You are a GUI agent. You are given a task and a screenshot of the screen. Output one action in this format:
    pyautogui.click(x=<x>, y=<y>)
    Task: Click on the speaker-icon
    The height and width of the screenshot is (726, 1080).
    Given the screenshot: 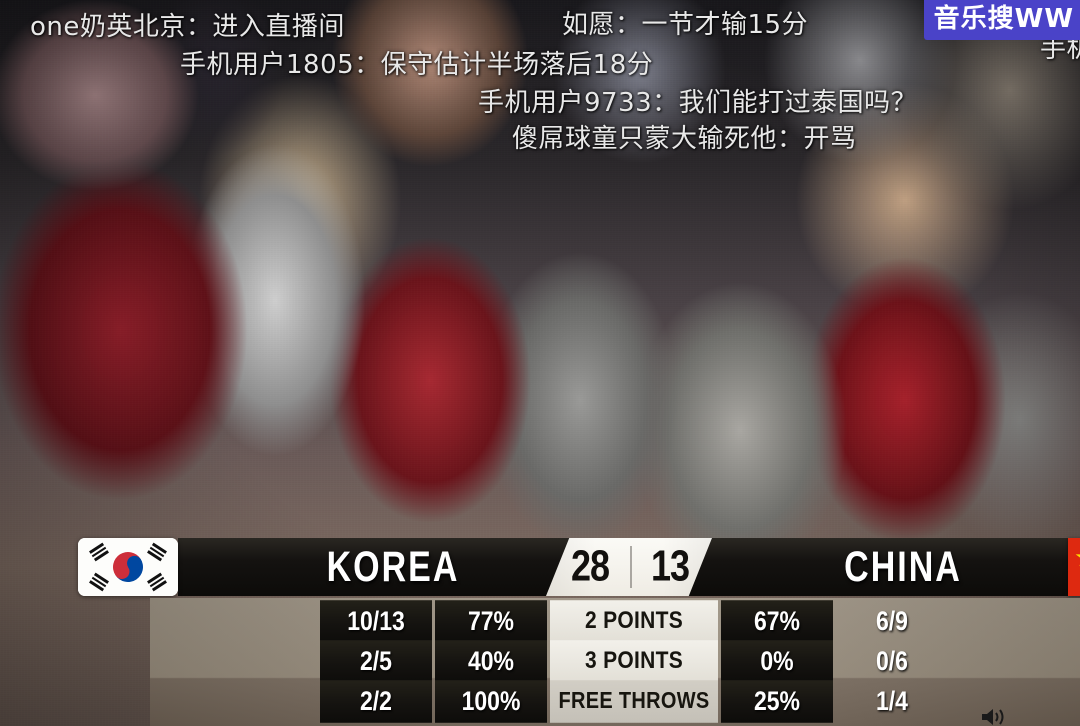 What is the action you would take?
    pyautogui.click(x=995, y=716)
    